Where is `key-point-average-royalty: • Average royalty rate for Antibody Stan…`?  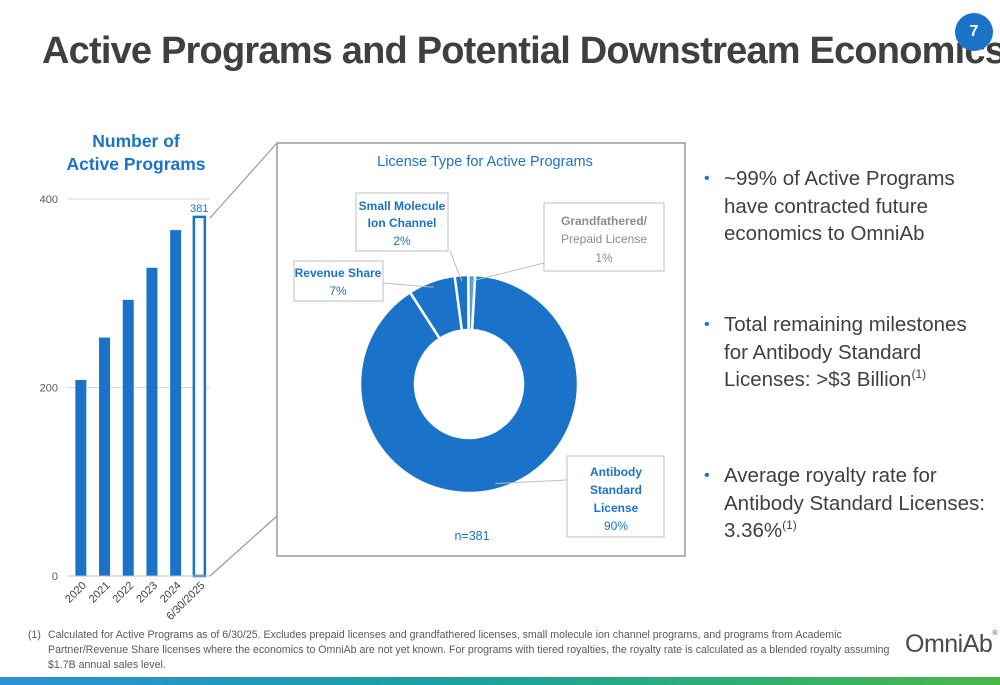
key-point-average-royalty: • Average royalty rate for Antibody Stan… is located at coordinates (849, 503).